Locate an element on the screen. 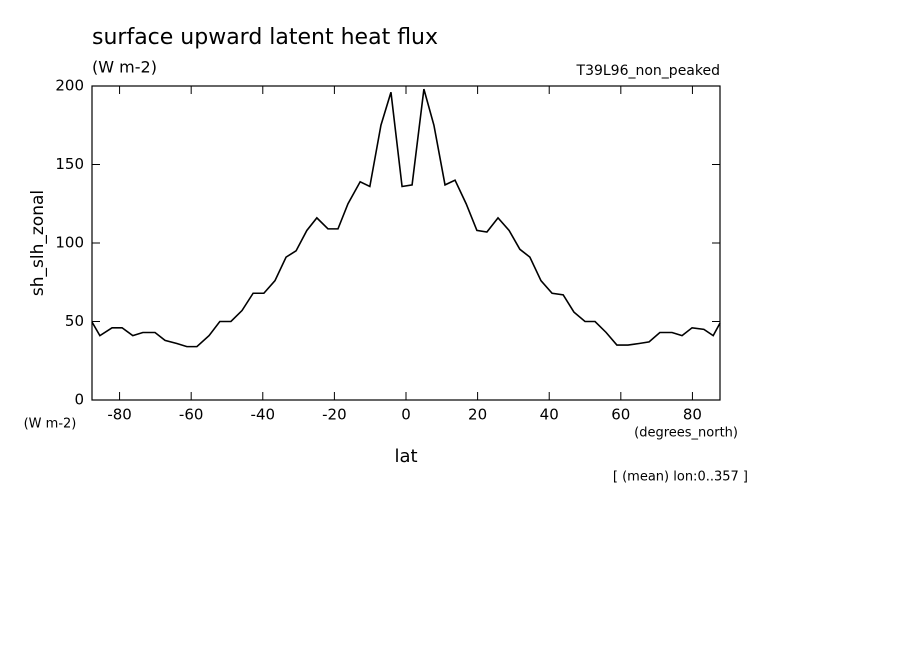 This screenshot has height=654, width=904. x-units: (degrees_north) is located at coordinates (686, 433).